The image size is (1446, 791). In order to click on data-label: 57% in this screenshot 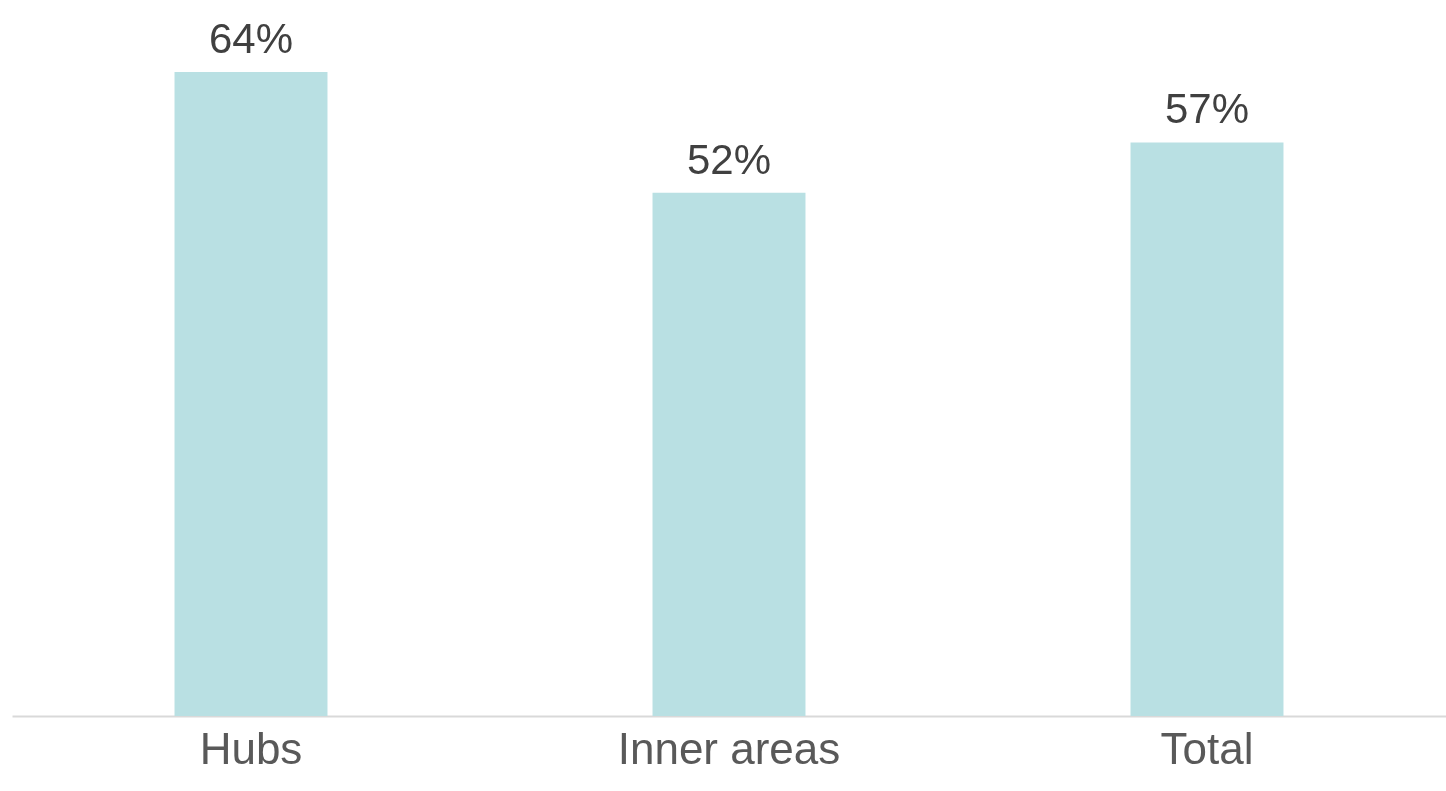, I will do `click(1207, 109)`.